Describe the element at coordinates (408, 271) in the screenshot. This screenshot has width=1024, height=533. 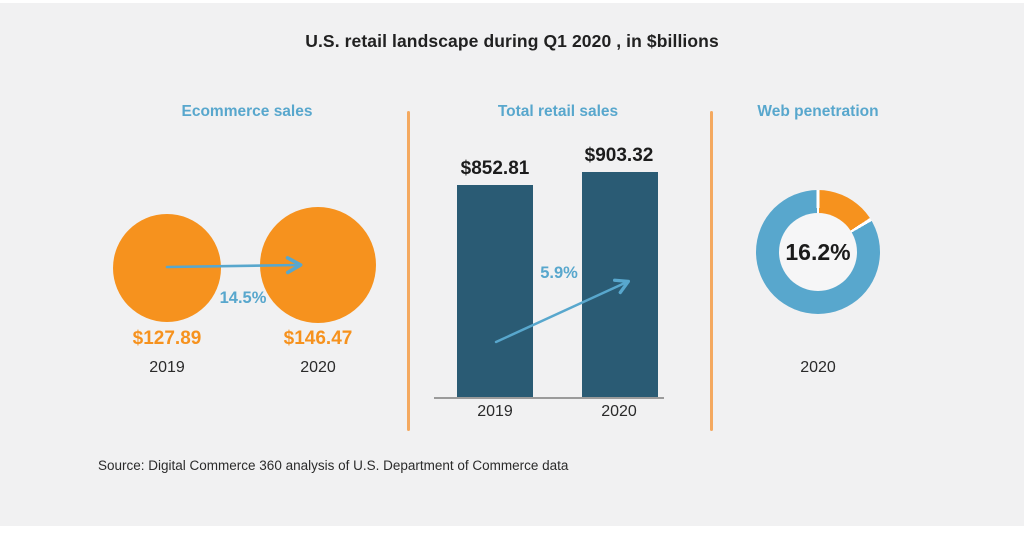
I see `panel-divider-left` at that location.